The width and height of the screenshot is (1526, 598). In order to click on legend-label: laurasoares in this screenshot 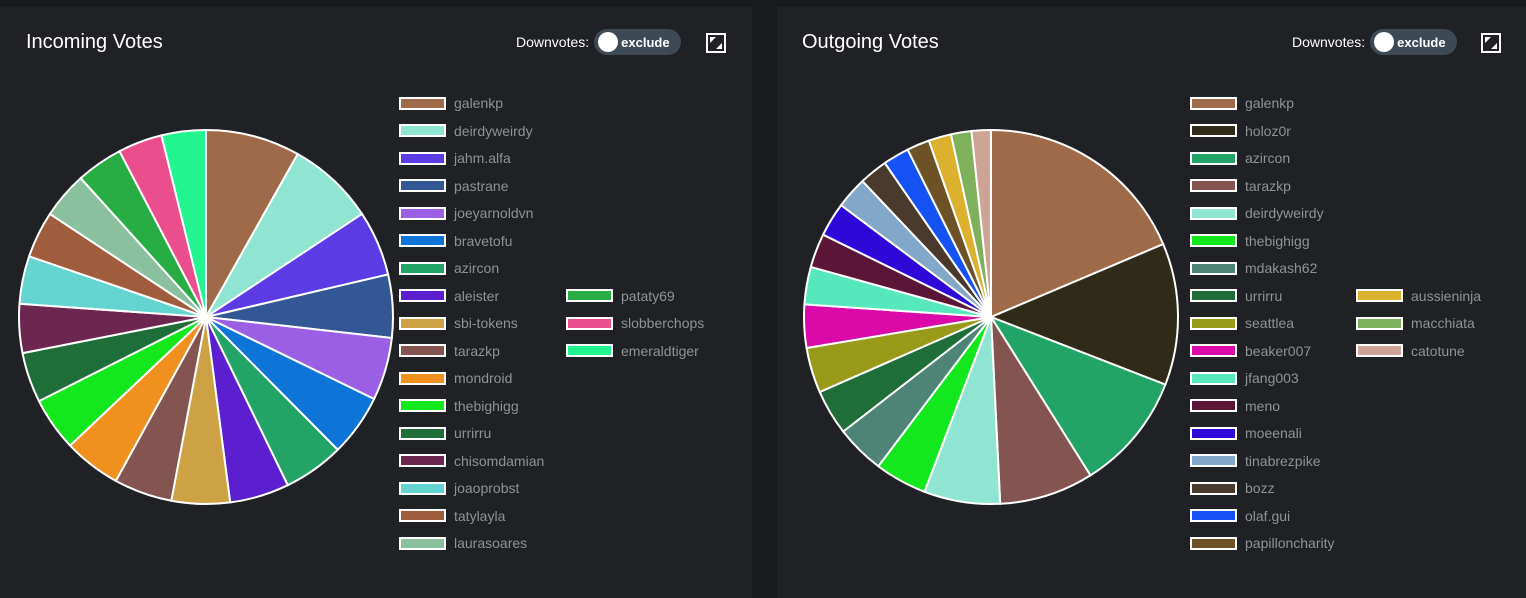, I will do `click(491, 543)`.